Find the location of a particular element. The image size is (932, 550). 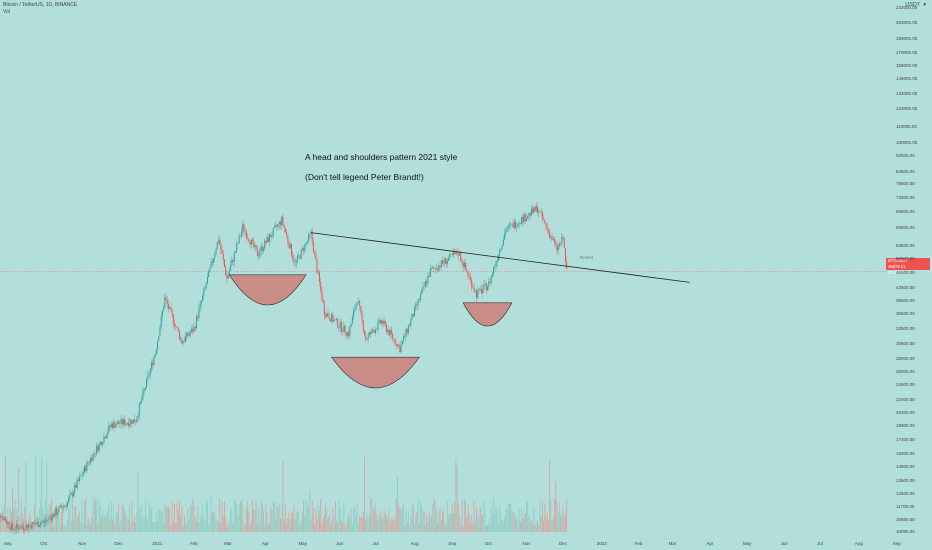

currency-selector: USDT ▾ is located at coordinates (915, 5).